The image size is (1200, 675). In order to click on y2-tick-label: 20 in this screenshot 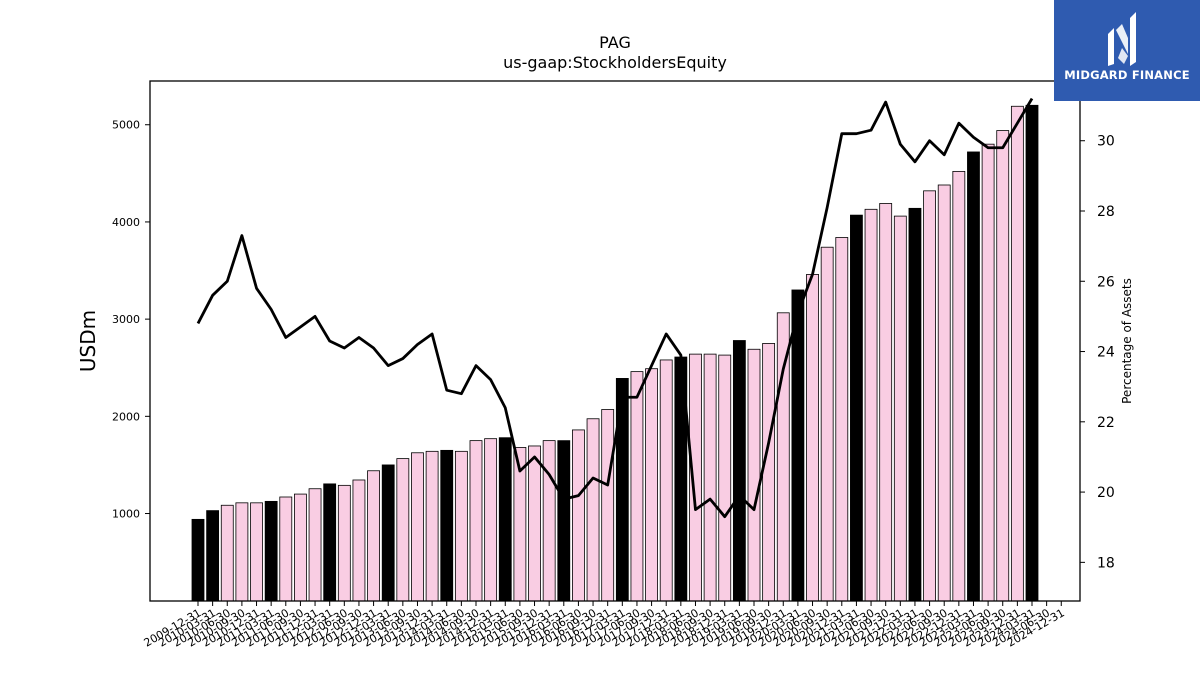, I will do `click(1106, 493)`.